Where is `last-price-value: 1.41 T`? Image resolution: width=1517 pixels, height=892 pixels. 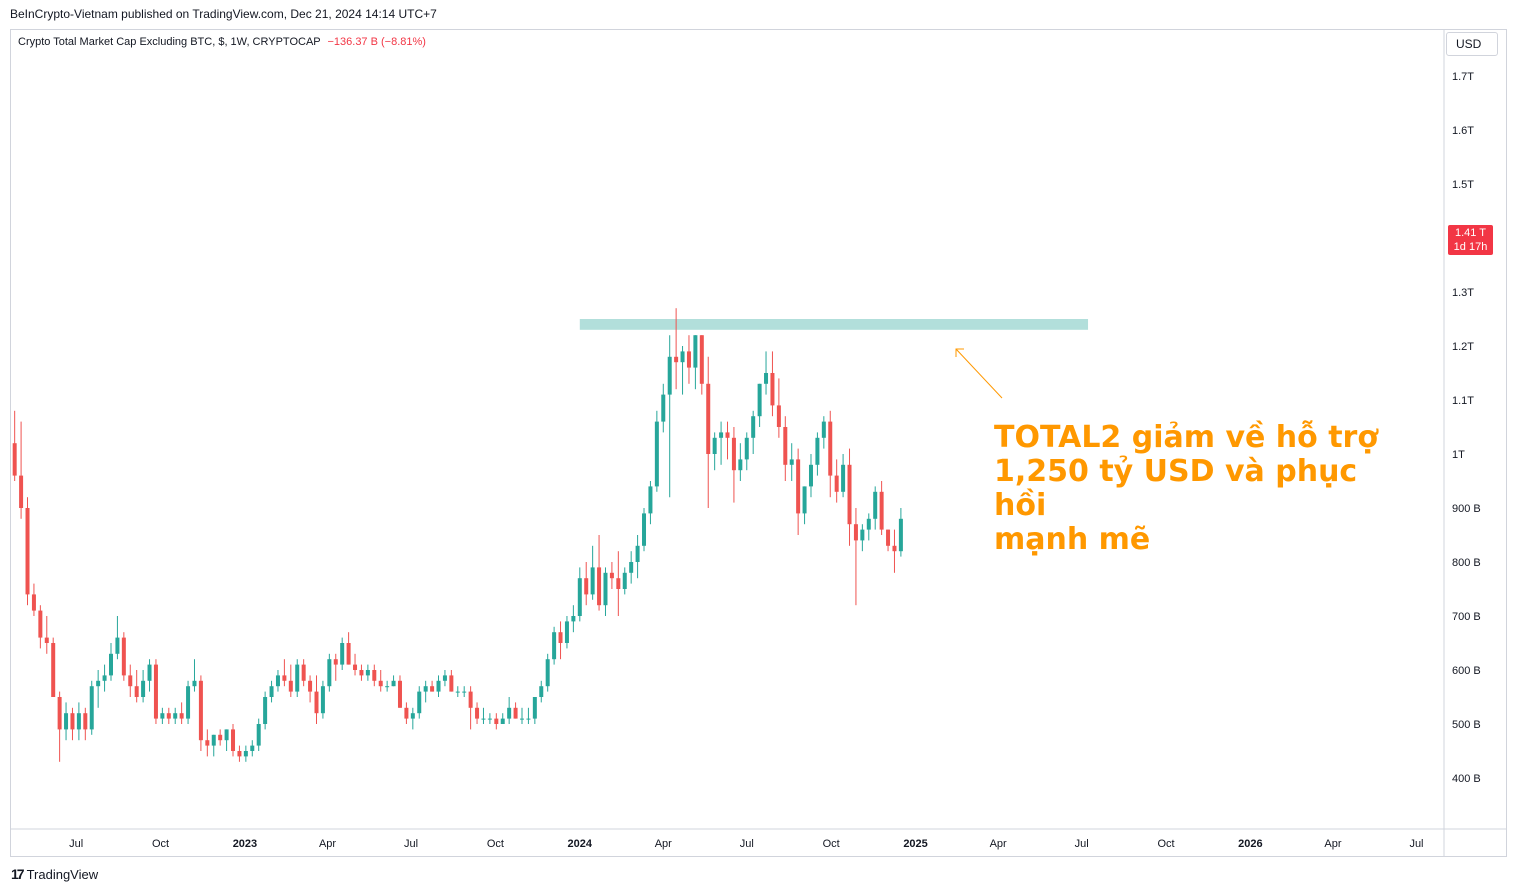
last-price-value: 1.41 T is located at coordinates (1470, 233).